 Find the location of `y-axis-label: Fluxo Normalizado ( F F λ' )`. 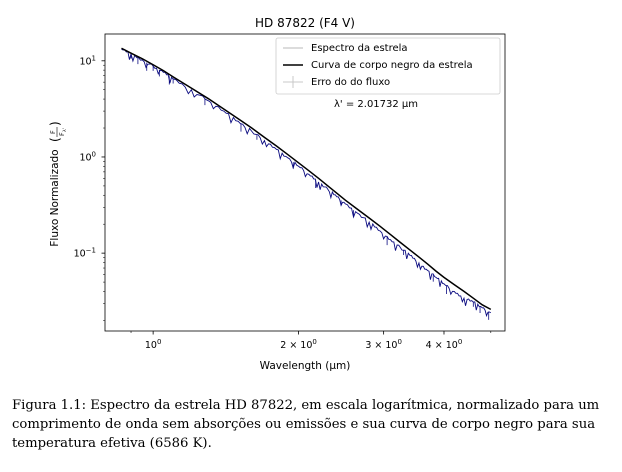

y-axis-label: Fluxo Normalizado ( F F λ' ) is located at coordinates (58, 183).